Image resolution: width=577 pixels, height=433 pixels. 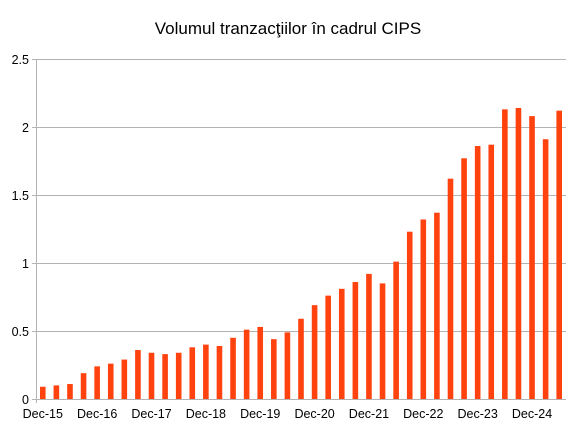 What do you see at coordinates (314, 414) in the screenshot?
I see `x-tick-label: Dec-20` at bounding box center [314, 414].